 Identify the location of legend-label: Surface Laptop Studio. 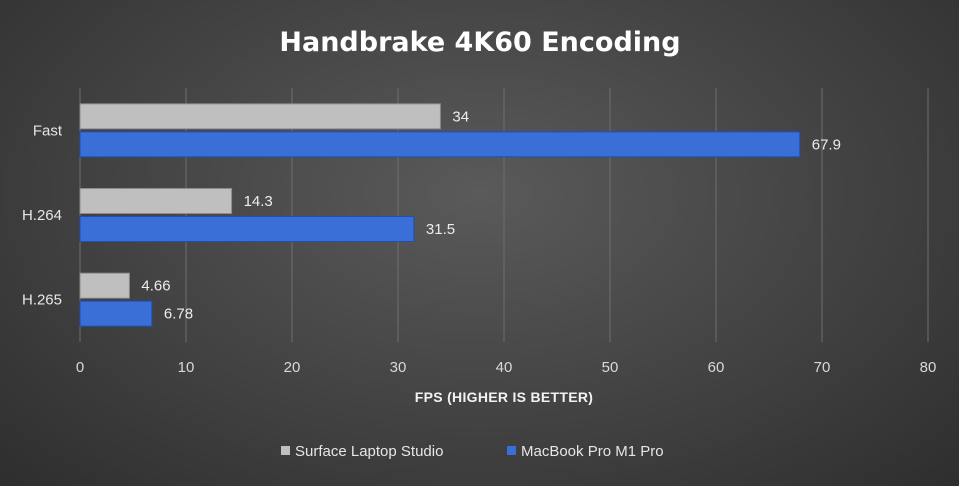
(369, 451).